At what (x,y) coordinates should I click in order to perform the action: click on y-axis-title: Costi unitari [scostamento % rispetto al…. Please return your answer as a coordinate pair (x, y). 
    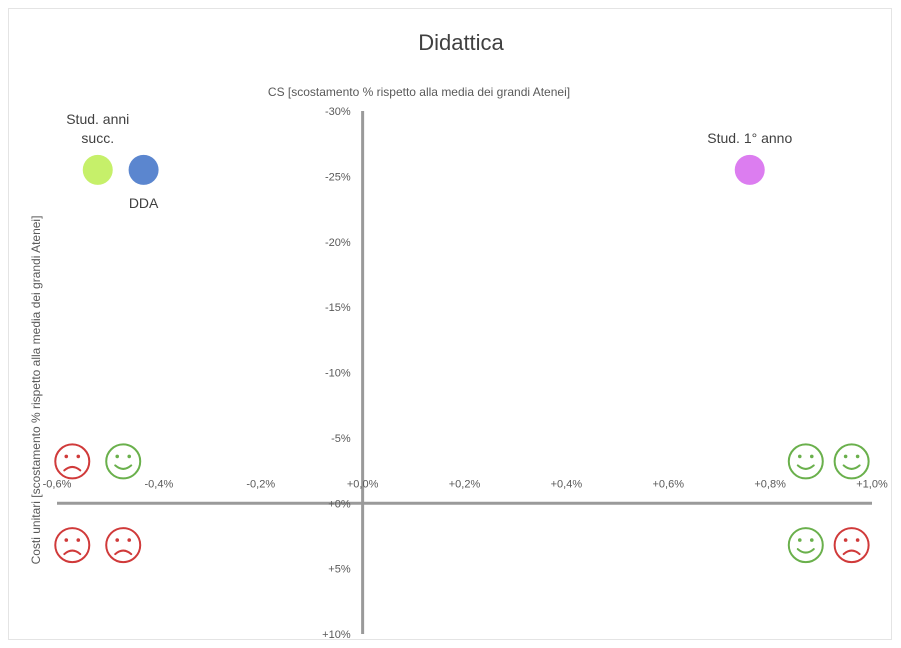
    Looking at the image, I should click on (36, 390).